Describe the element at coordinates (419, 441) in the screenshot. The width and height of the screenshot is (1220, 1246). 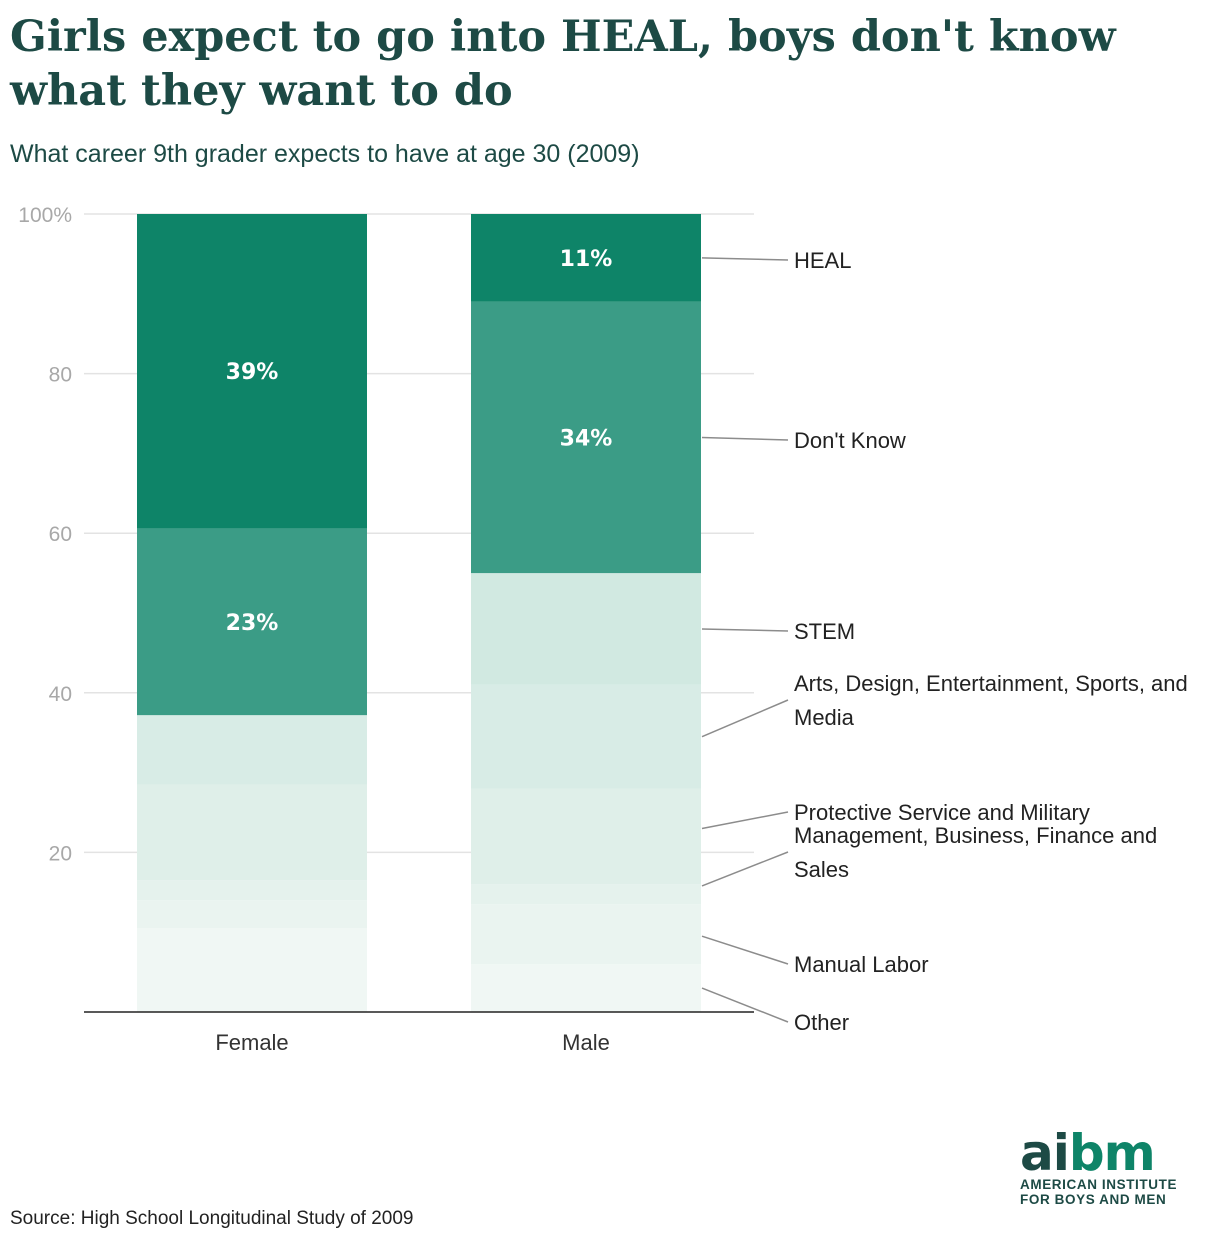
I see `segment-labels: 23% 39% 34% 11%` at that location.